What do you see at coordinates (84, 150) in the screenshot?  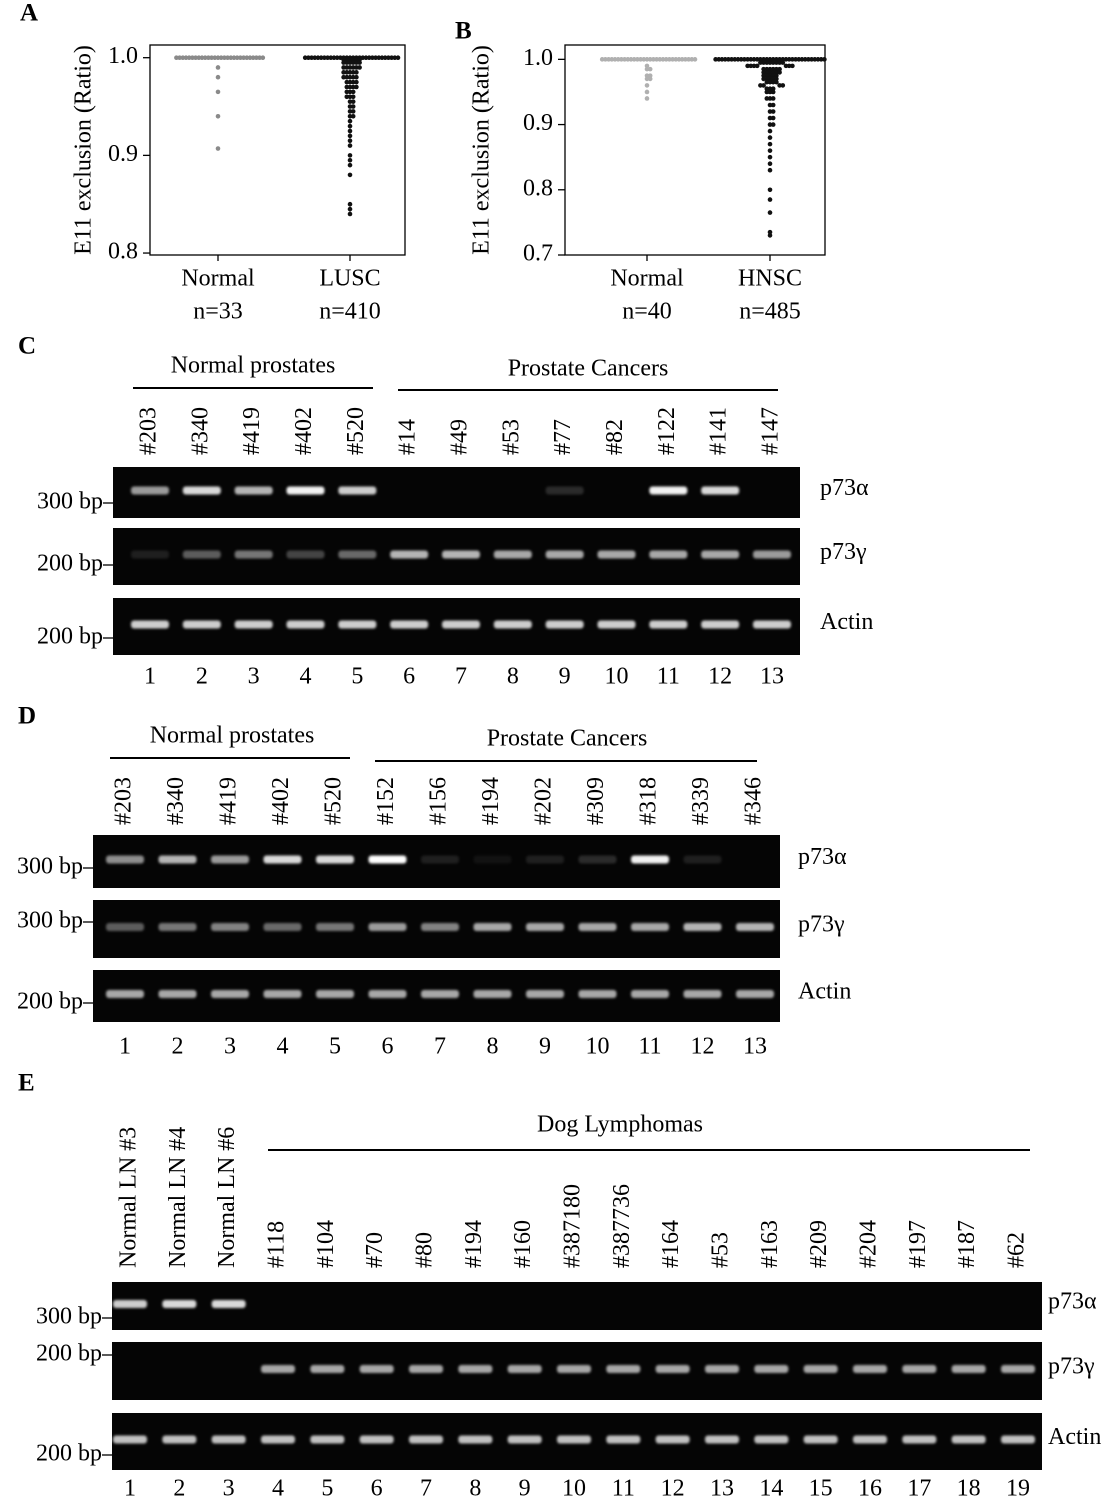 I see `y-axis-label: E11 exclusion (Ratio)` at bounding box center [84, 150].